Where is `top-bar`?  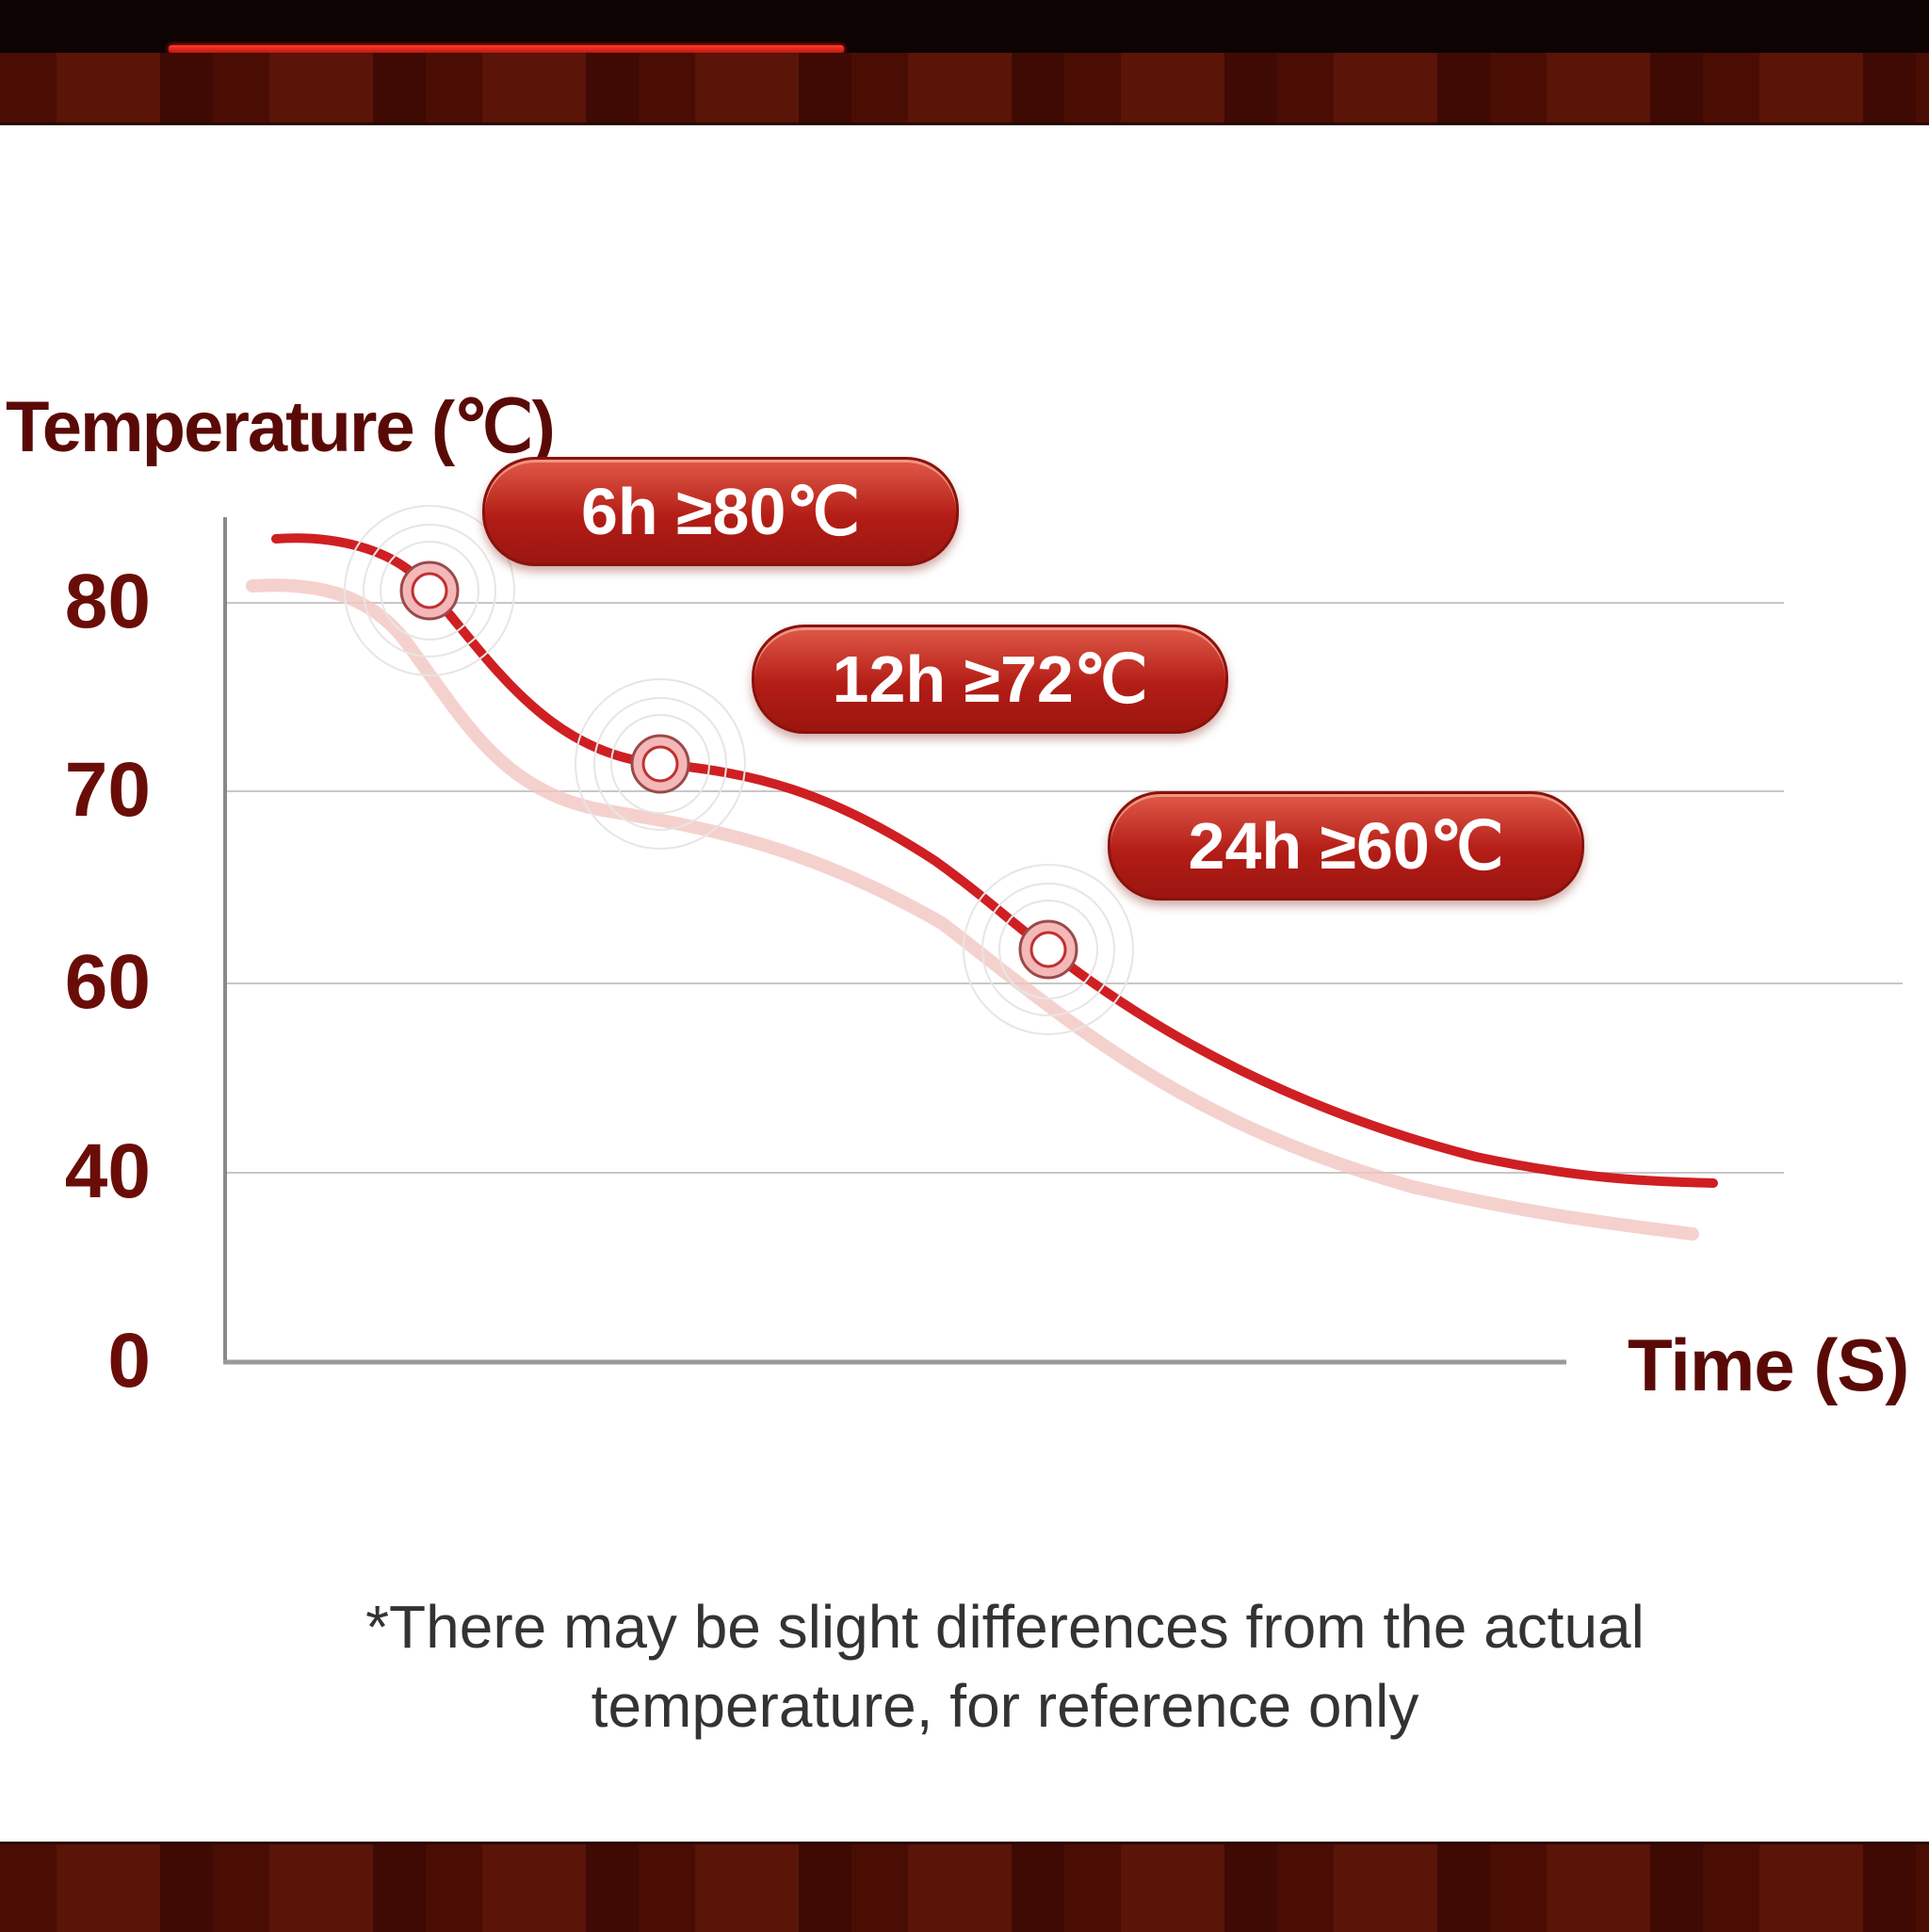
top-bar is located at coordinates (964, 26).